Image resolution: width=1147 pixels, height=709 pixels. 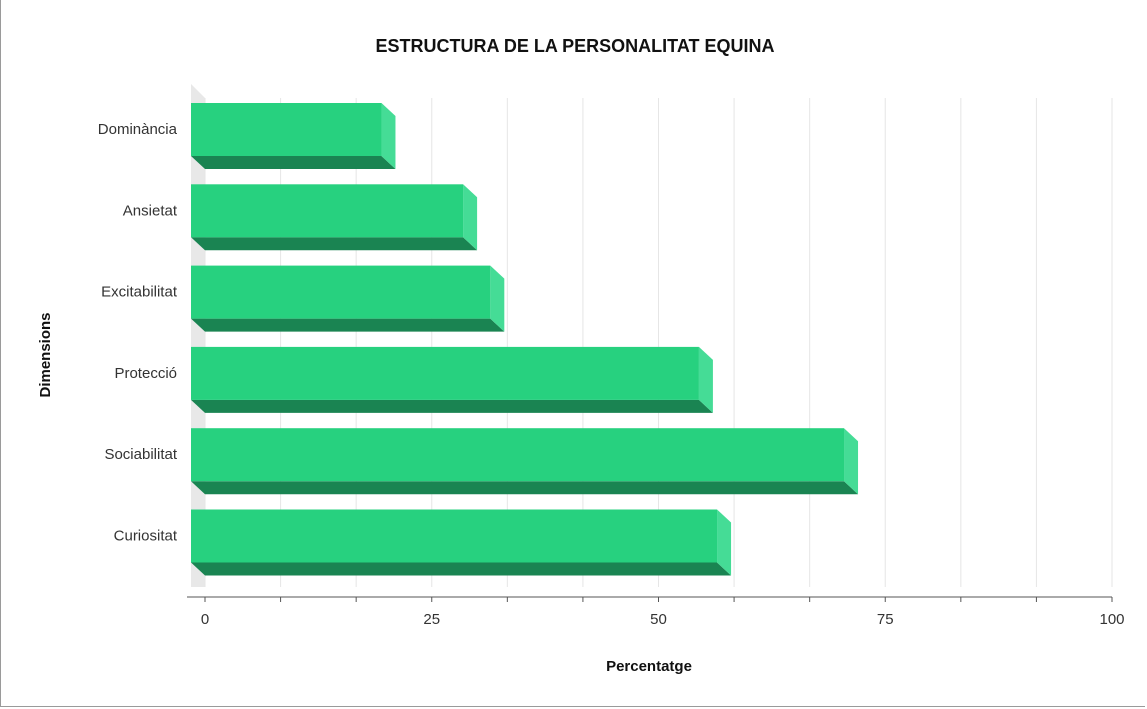 What do you see at coordinates (138, 129) in the screenshot?
I see `category-label: Dominància` at bounding box center [138, 129].